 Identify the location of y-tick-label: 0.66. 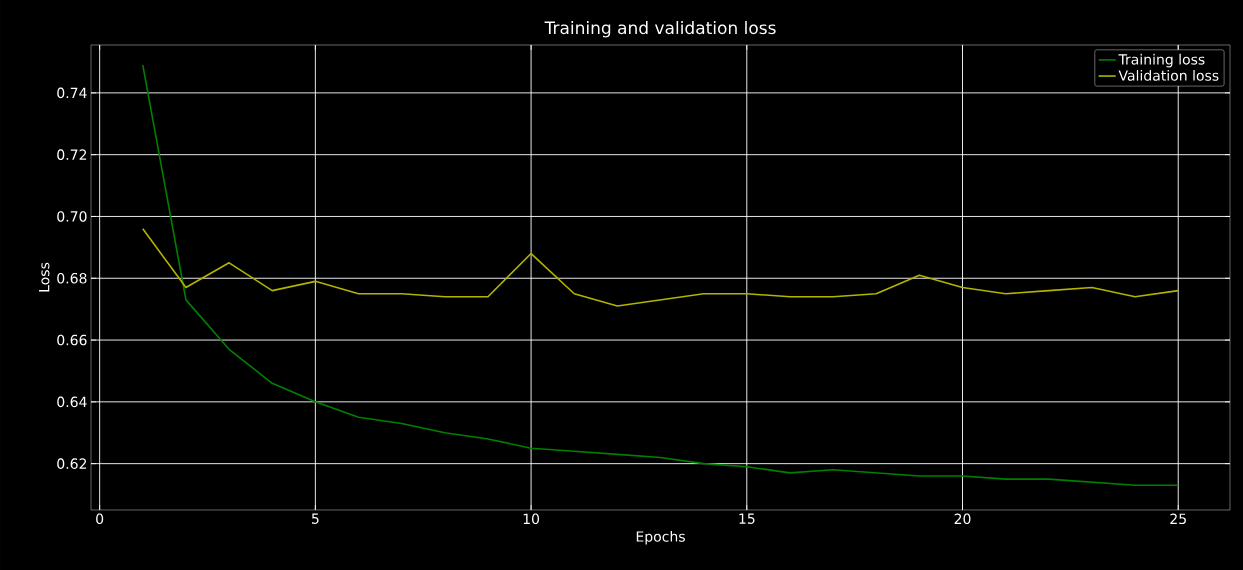
(72, 340).